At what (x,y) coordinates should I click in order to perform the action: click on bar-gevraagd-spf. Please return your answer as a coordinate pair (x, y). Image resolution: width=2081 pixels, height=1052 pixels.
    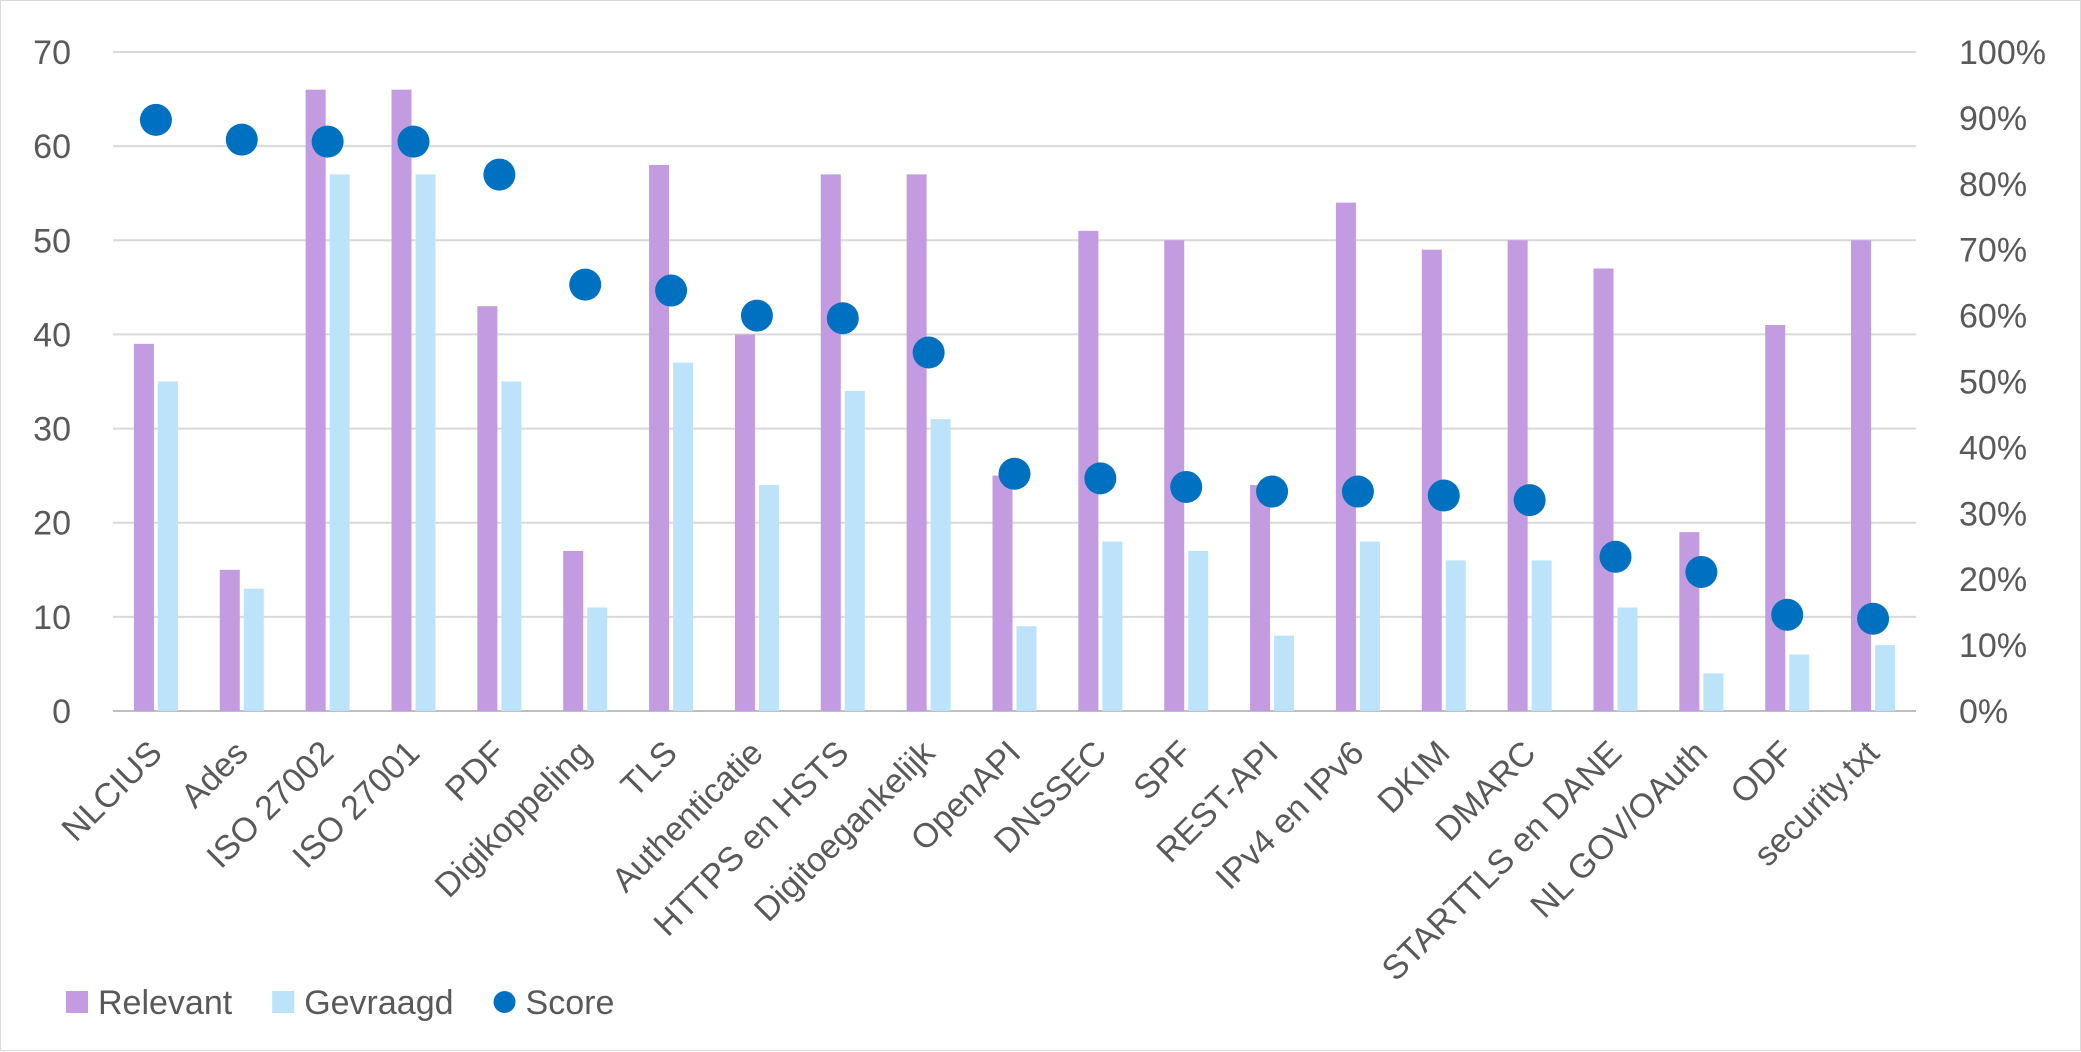
    Looking at the image, I should click on (1198, 630).